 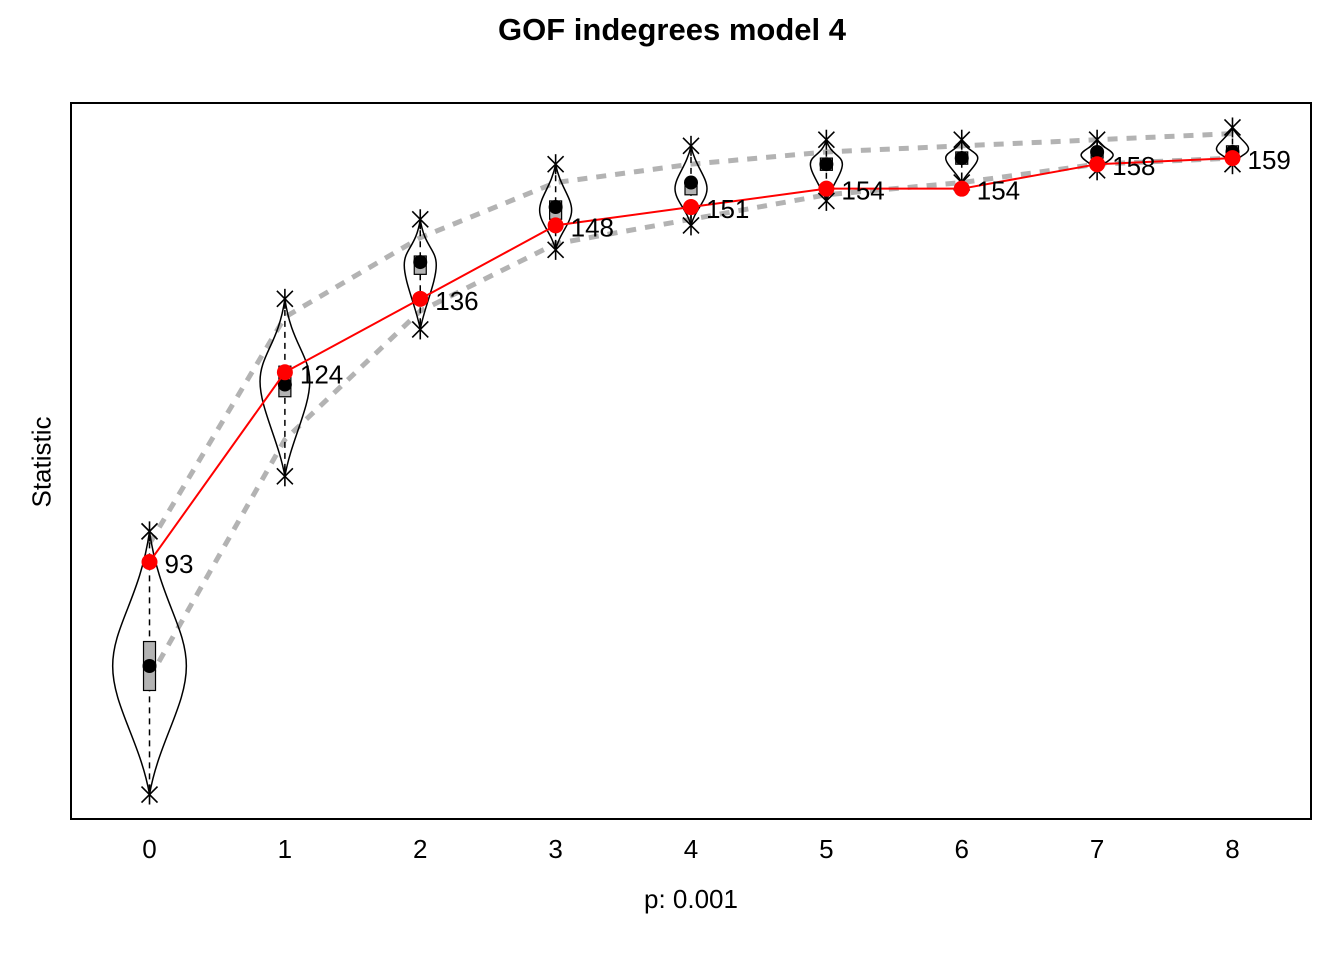 I want to click on x-tick-label-7: 7, so click(x=1097, y=849).